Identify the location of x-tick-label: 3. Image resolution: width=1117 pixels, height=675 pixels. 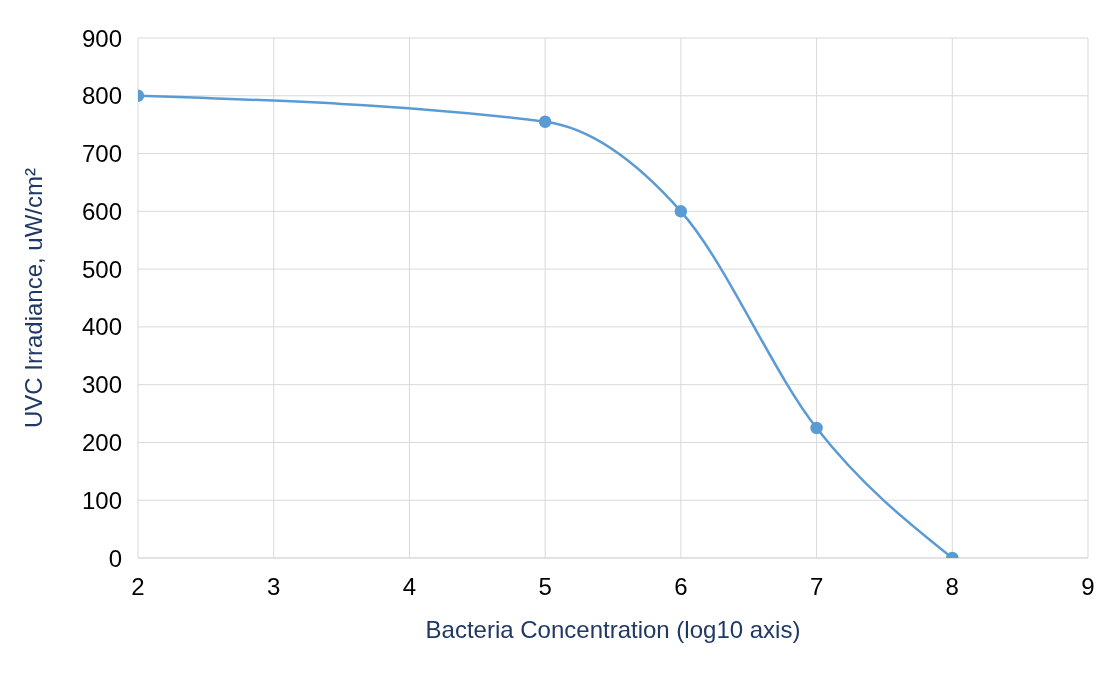
(274, 587).